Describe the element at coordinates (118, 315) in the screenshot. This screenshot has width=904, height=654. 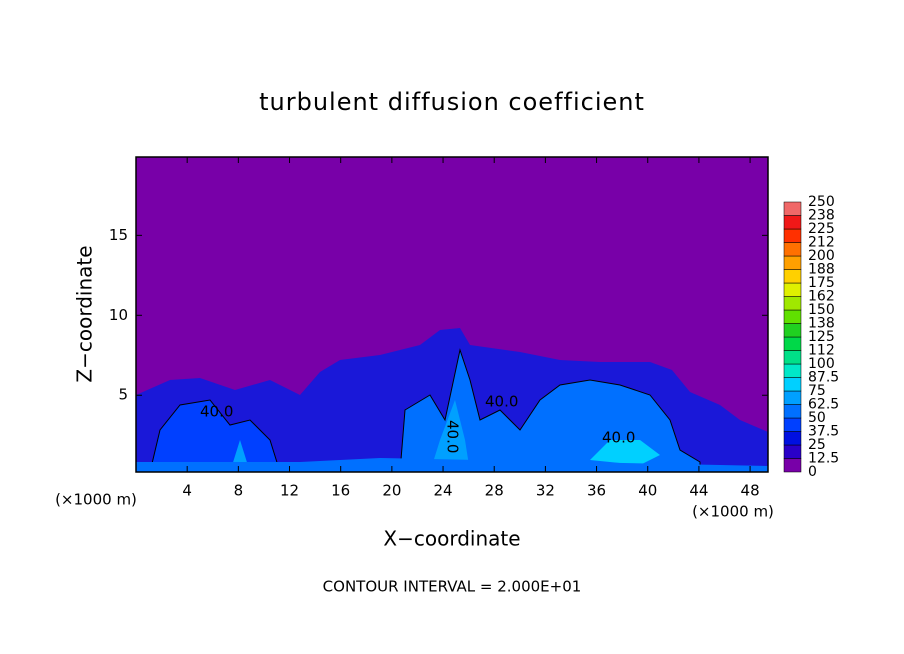
I see `y-tick-label: 10` at that location.